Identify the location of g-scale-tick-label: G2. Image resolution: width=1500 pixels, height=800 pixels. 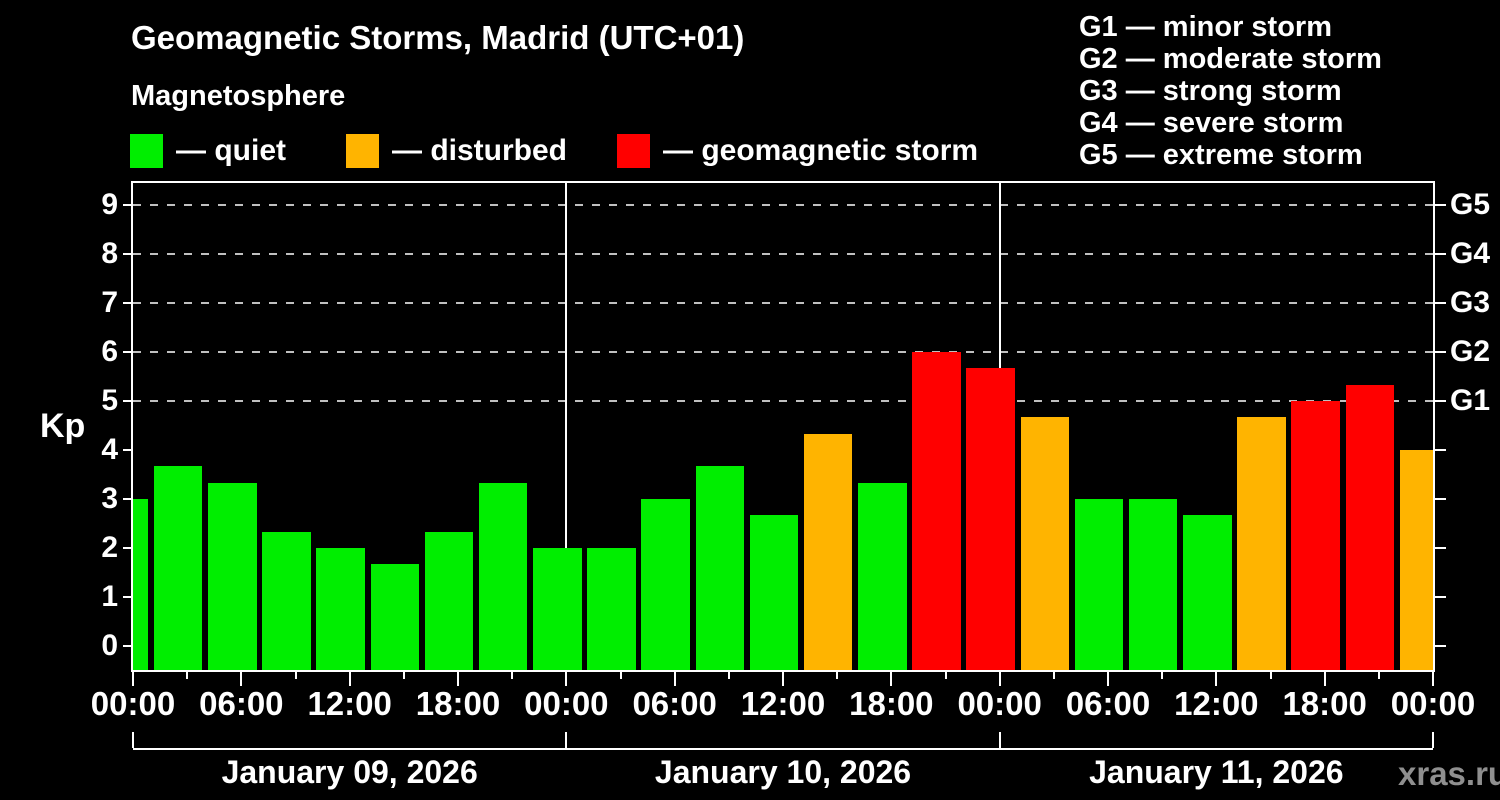
(1470, 351).